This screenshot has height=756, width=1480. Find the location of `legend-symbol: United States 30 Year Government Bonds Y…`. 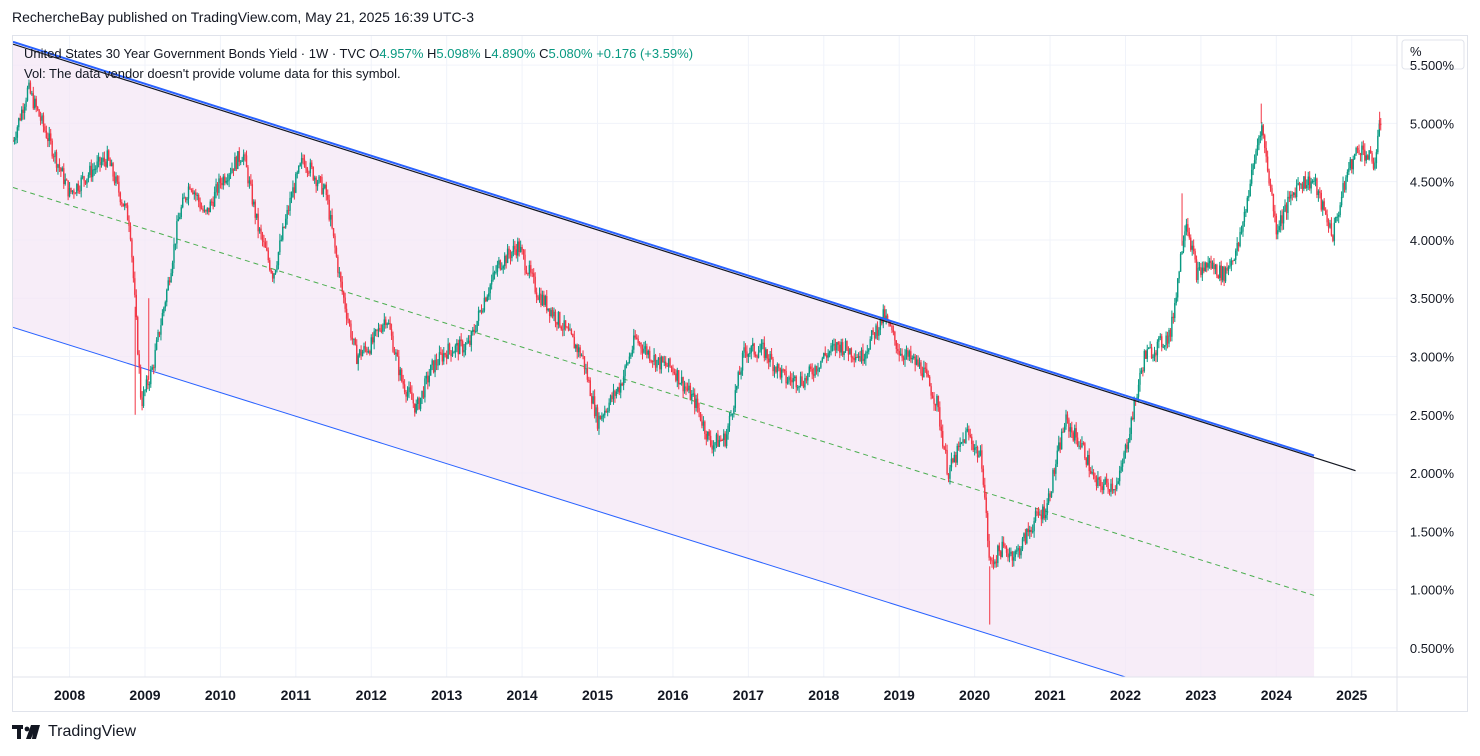

legend-symbol: United States 30 Year Government Bonds Y… is located at coordinates (195, 53).